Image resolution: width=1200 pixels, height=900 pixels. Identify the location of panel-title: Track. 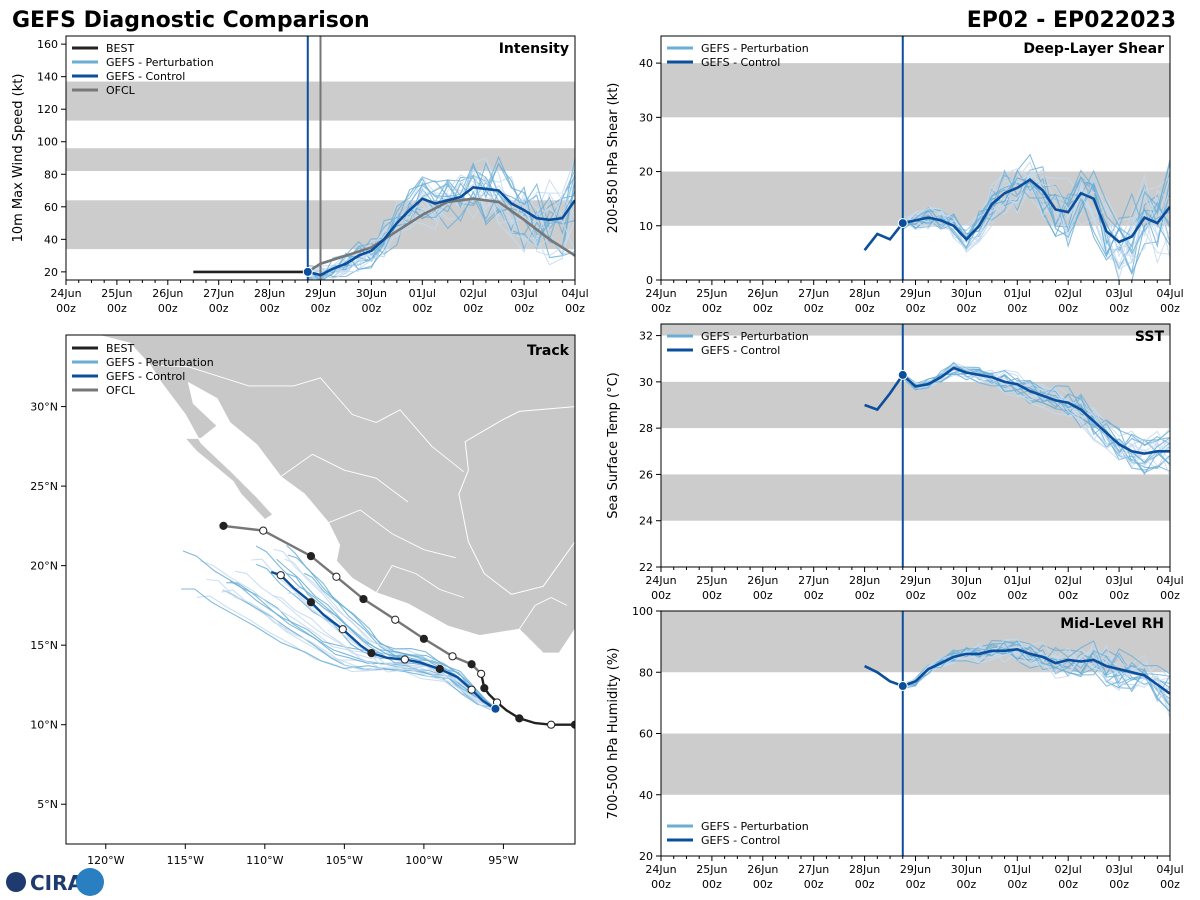
(548, 351).